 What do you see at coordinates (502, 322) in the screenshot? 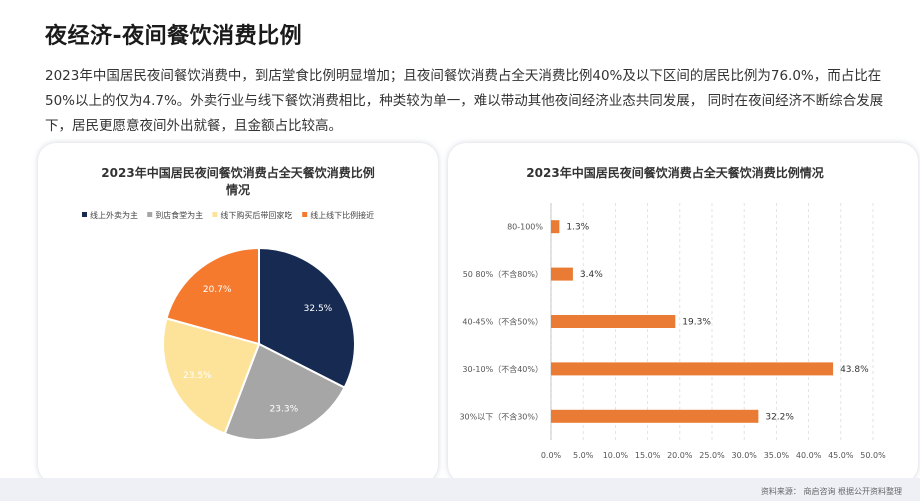
I see `bar-category-label: 40-45%（不含50%）` at bounding box center [502, 322].